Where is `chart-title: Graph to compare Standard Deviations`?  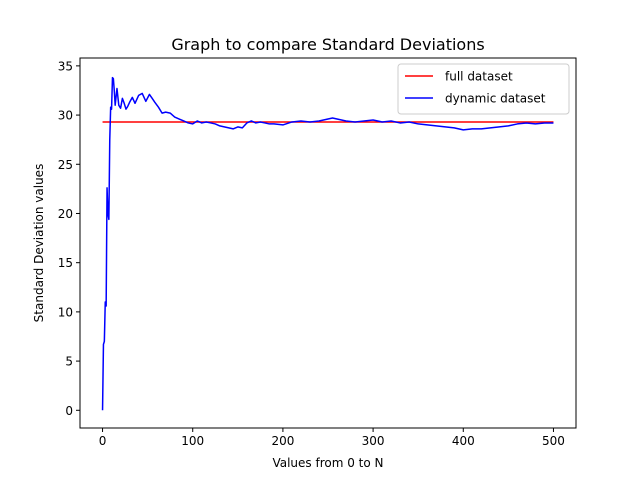
chart-title: Graph to compare Standard Deviations is located at coordinates (327, 44).